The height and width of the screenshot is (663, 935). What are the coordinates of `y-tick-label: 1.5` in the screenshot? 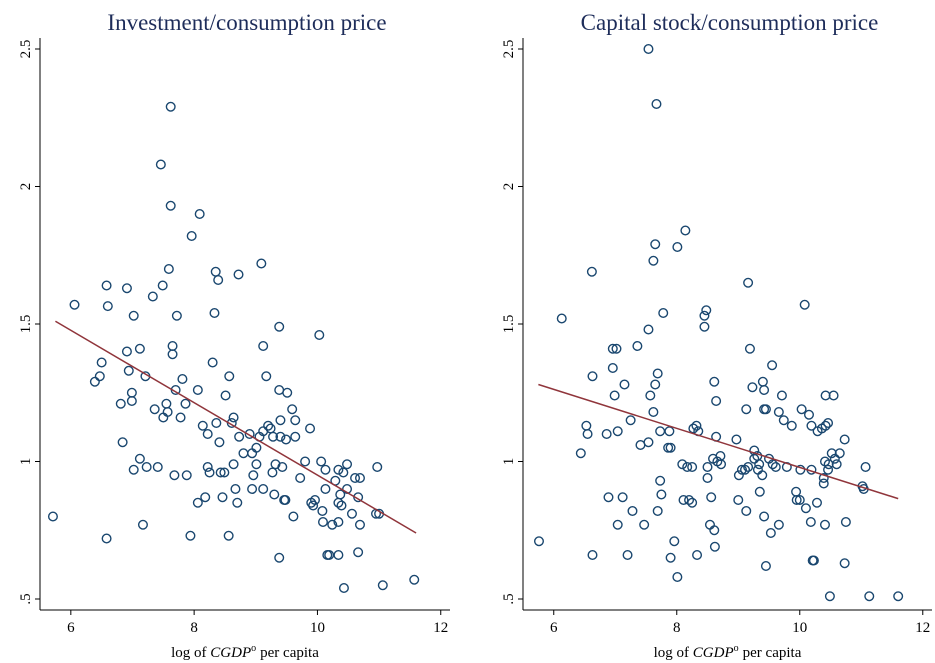 It's located at (26, 324).